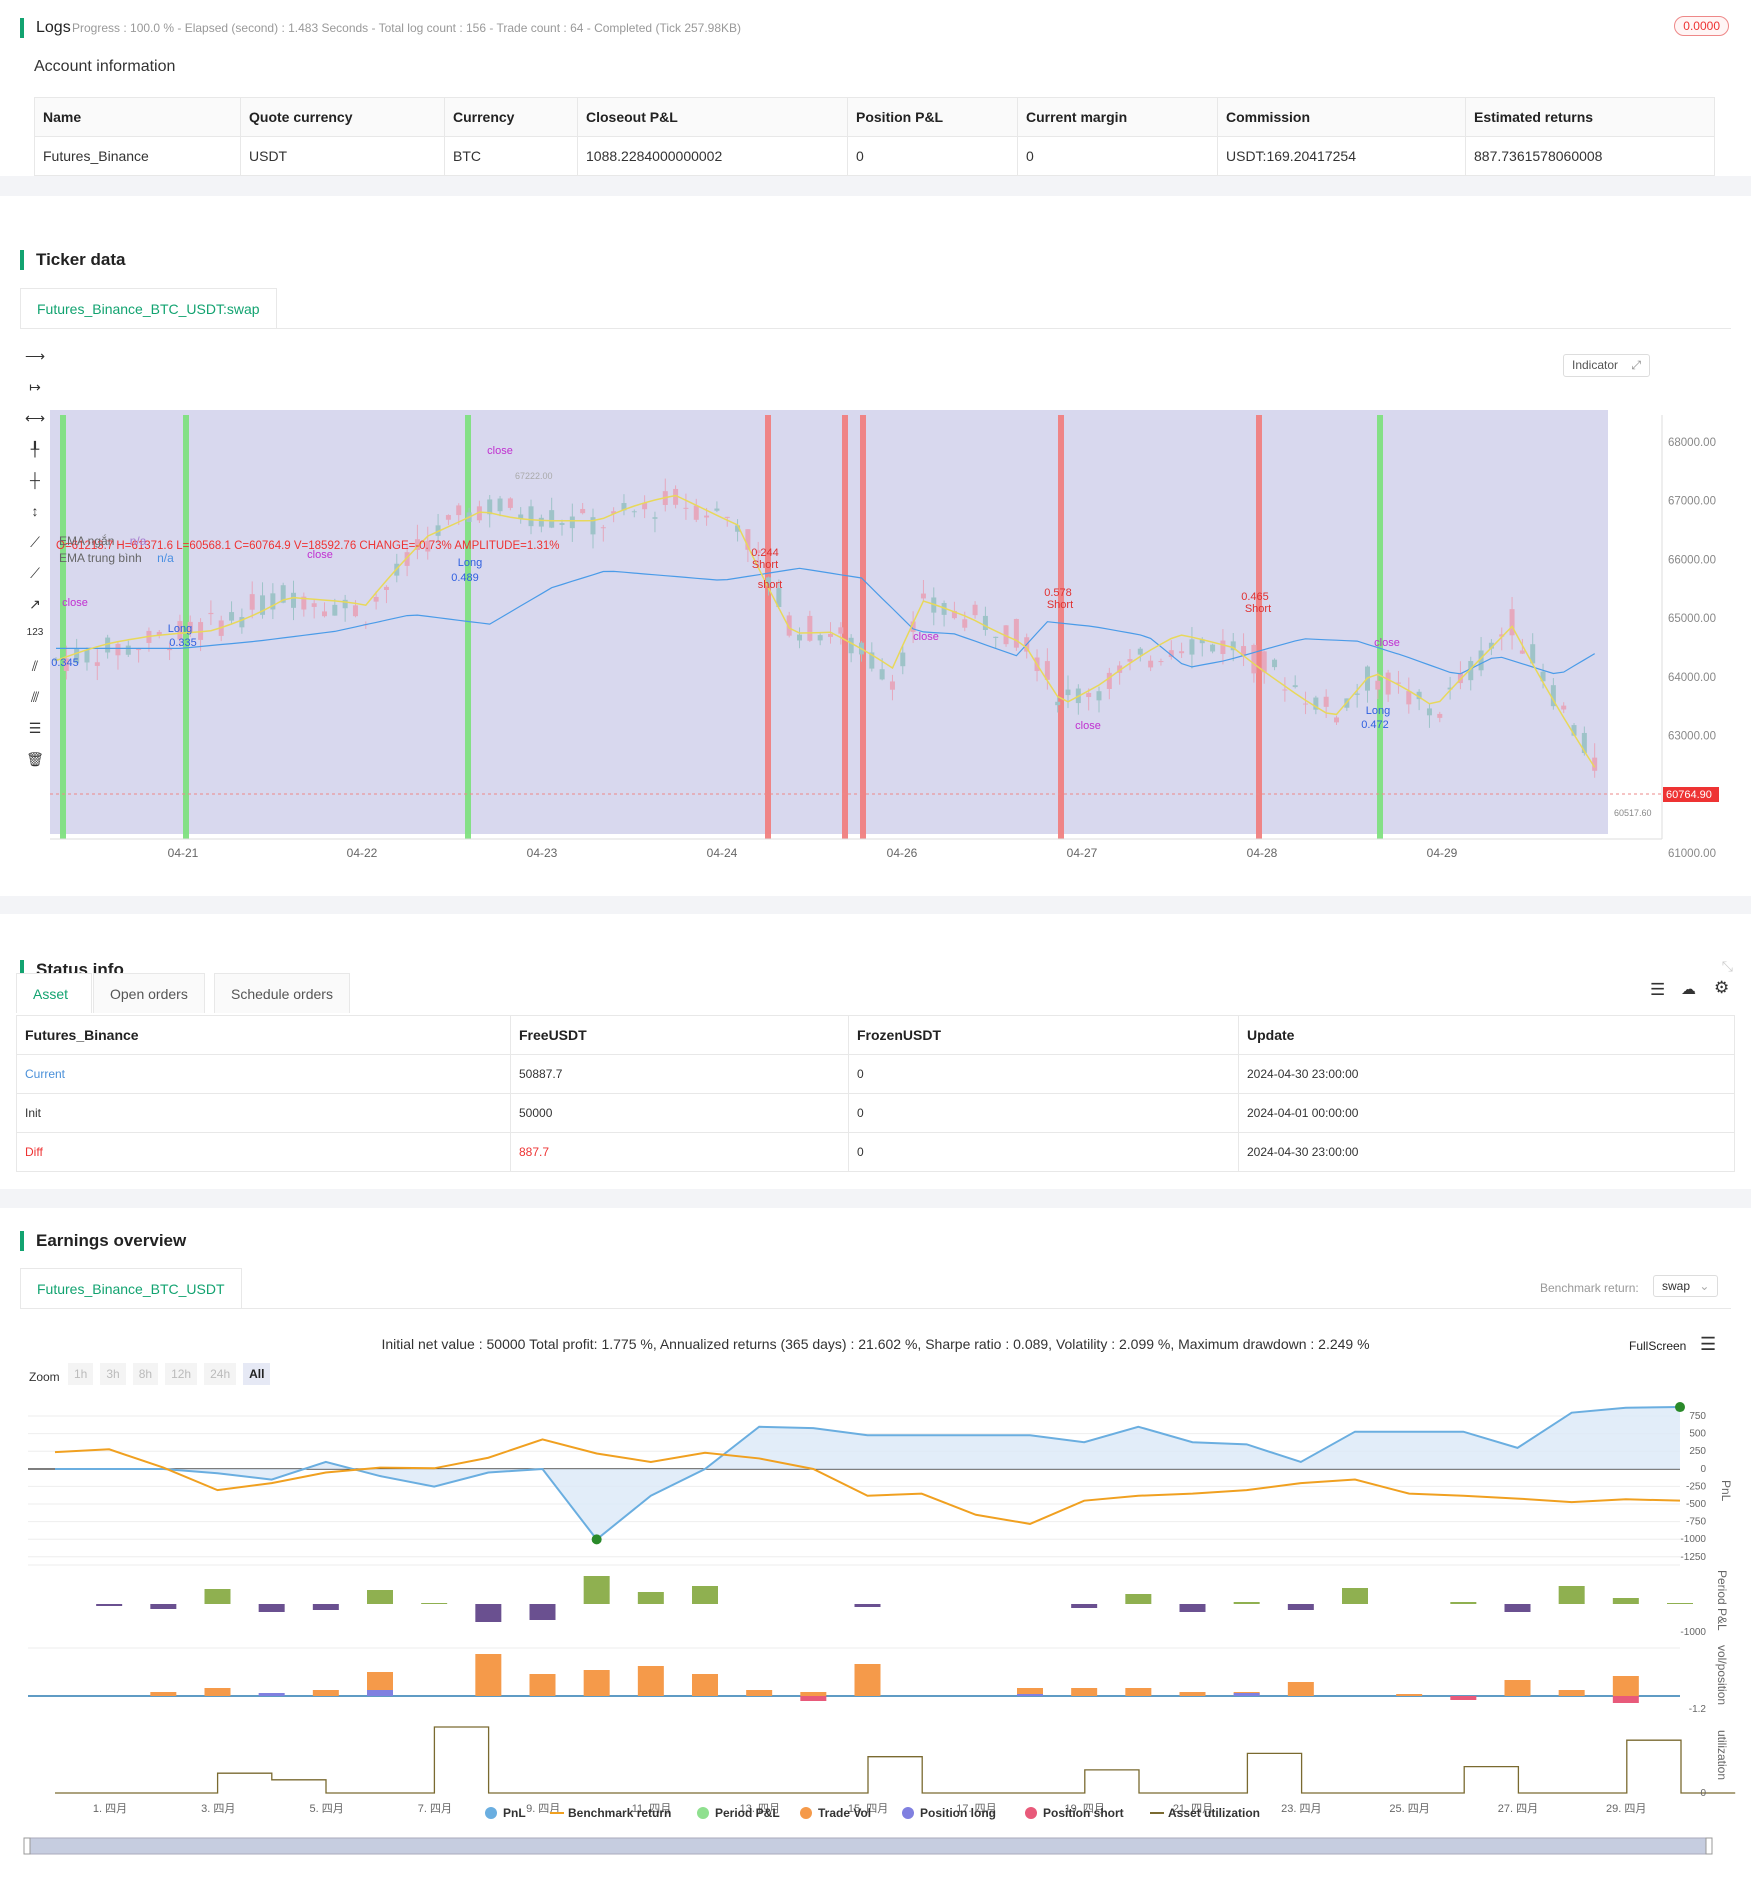 Image resolution: width=1751 pixels, height=1890 pixels. What do you see at coordinates (35, 573) in the screenshot?
I see `extended-line-tool-icon: ⟋` at bounding box center [35, 573].